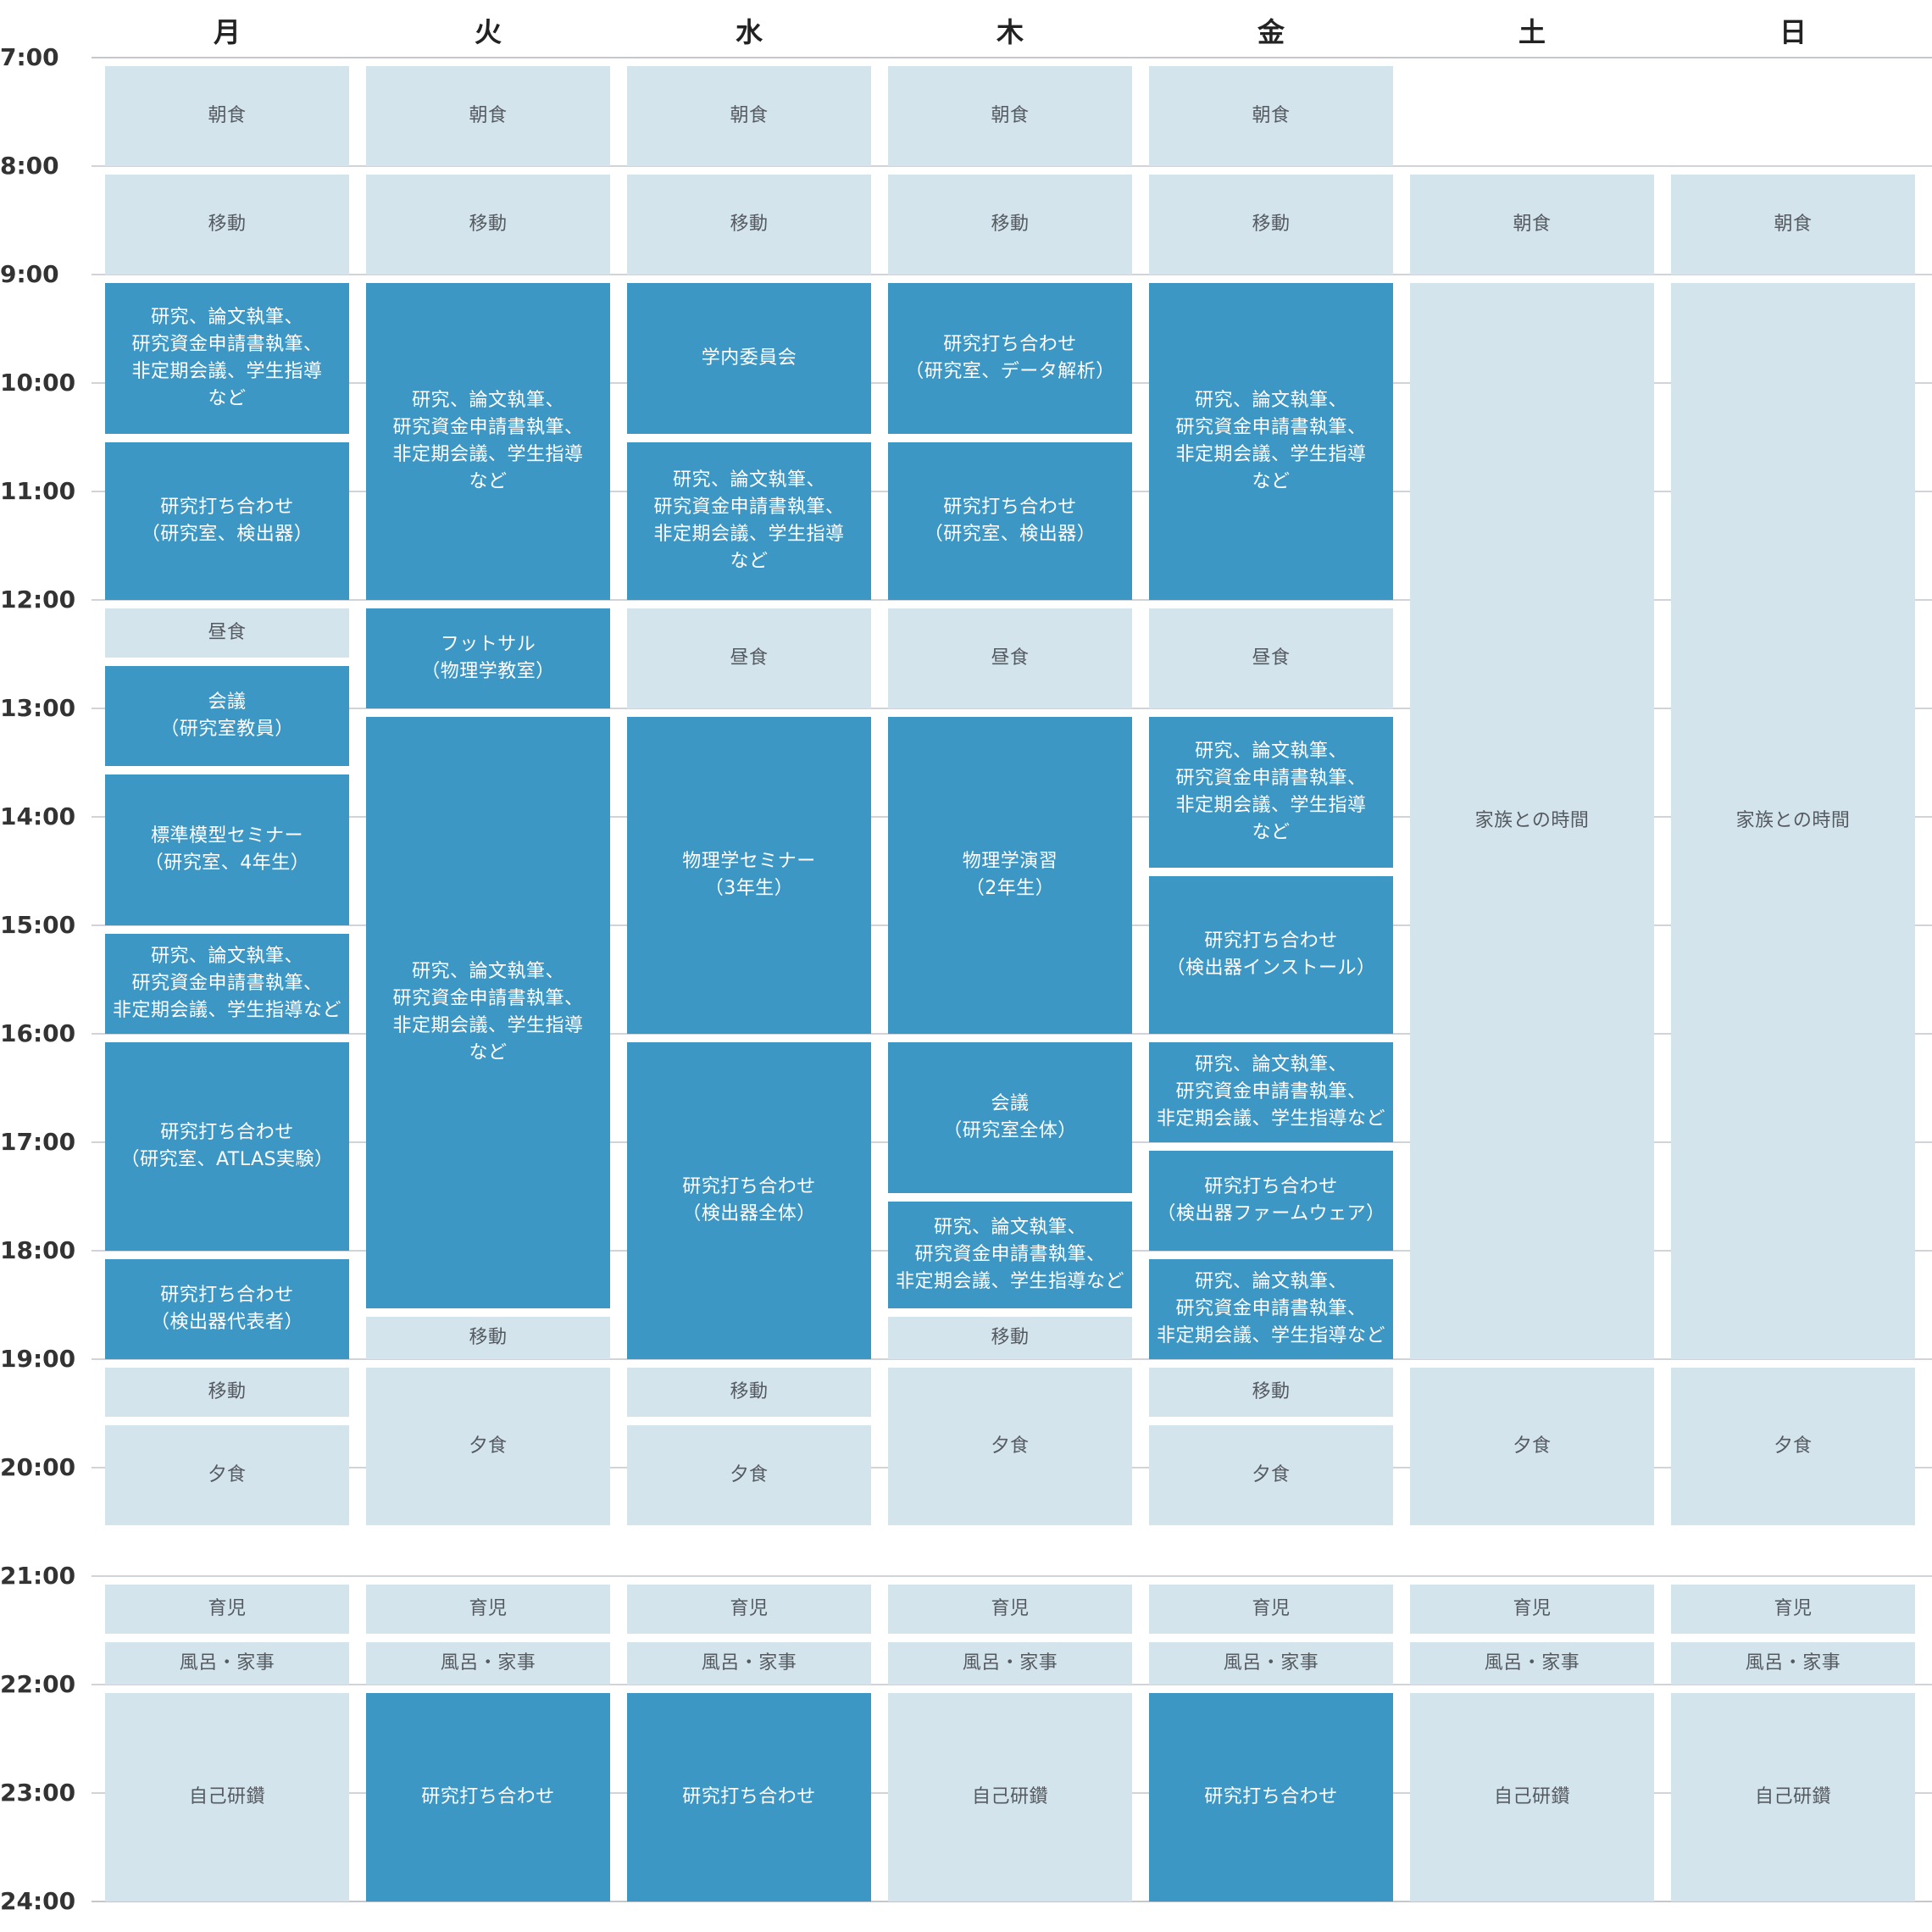  I want to click on day-header: 日, so click(1793, 32).